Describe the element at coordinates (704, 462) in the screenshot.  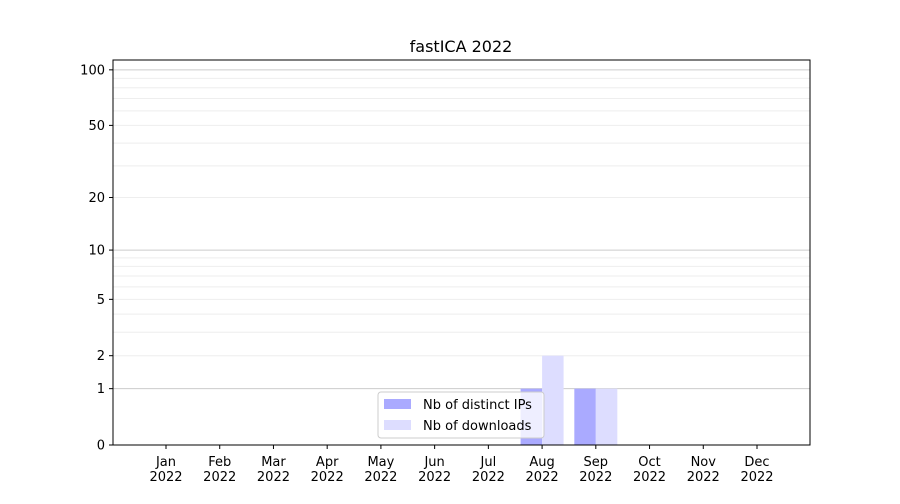
I see `x-tick-label: Nov` at that location.